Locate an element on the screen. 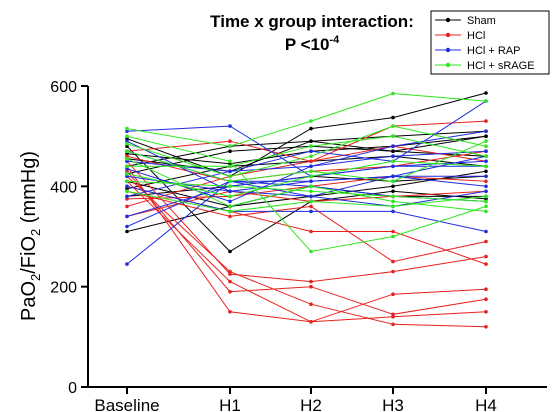 The height and width of the screenshot is (412, 553). y-ticks: 0 200 400 600 is located at coordinates (69, 238).